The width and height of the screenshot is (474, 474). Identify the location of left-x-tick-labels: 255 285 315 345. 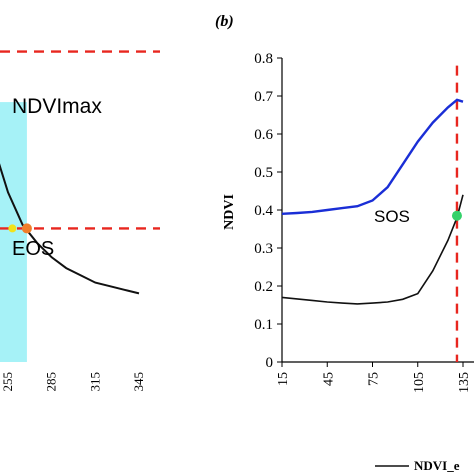
(73, 382).